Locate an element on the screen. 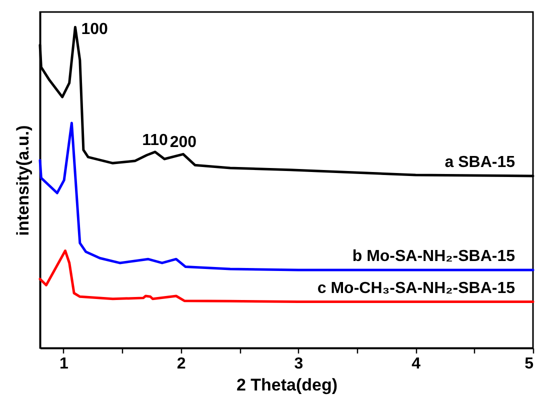 Image resolution: width=538 pixels, height=401 pixels. x-tick-label: 3 is located at coordinates (299, 364).